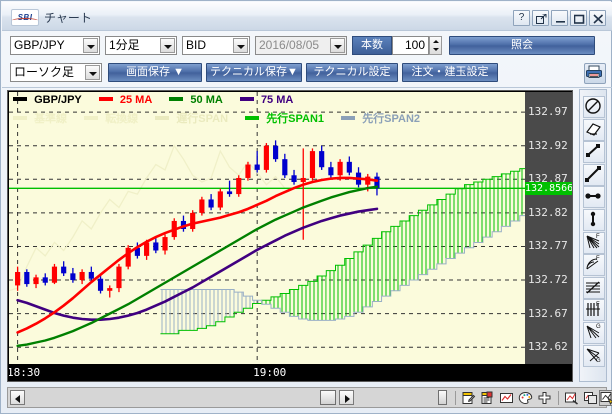 This screenshot has height=414, width=612. I want to click on legend-item-span1: 先行SPAN1, so click(284, 118).